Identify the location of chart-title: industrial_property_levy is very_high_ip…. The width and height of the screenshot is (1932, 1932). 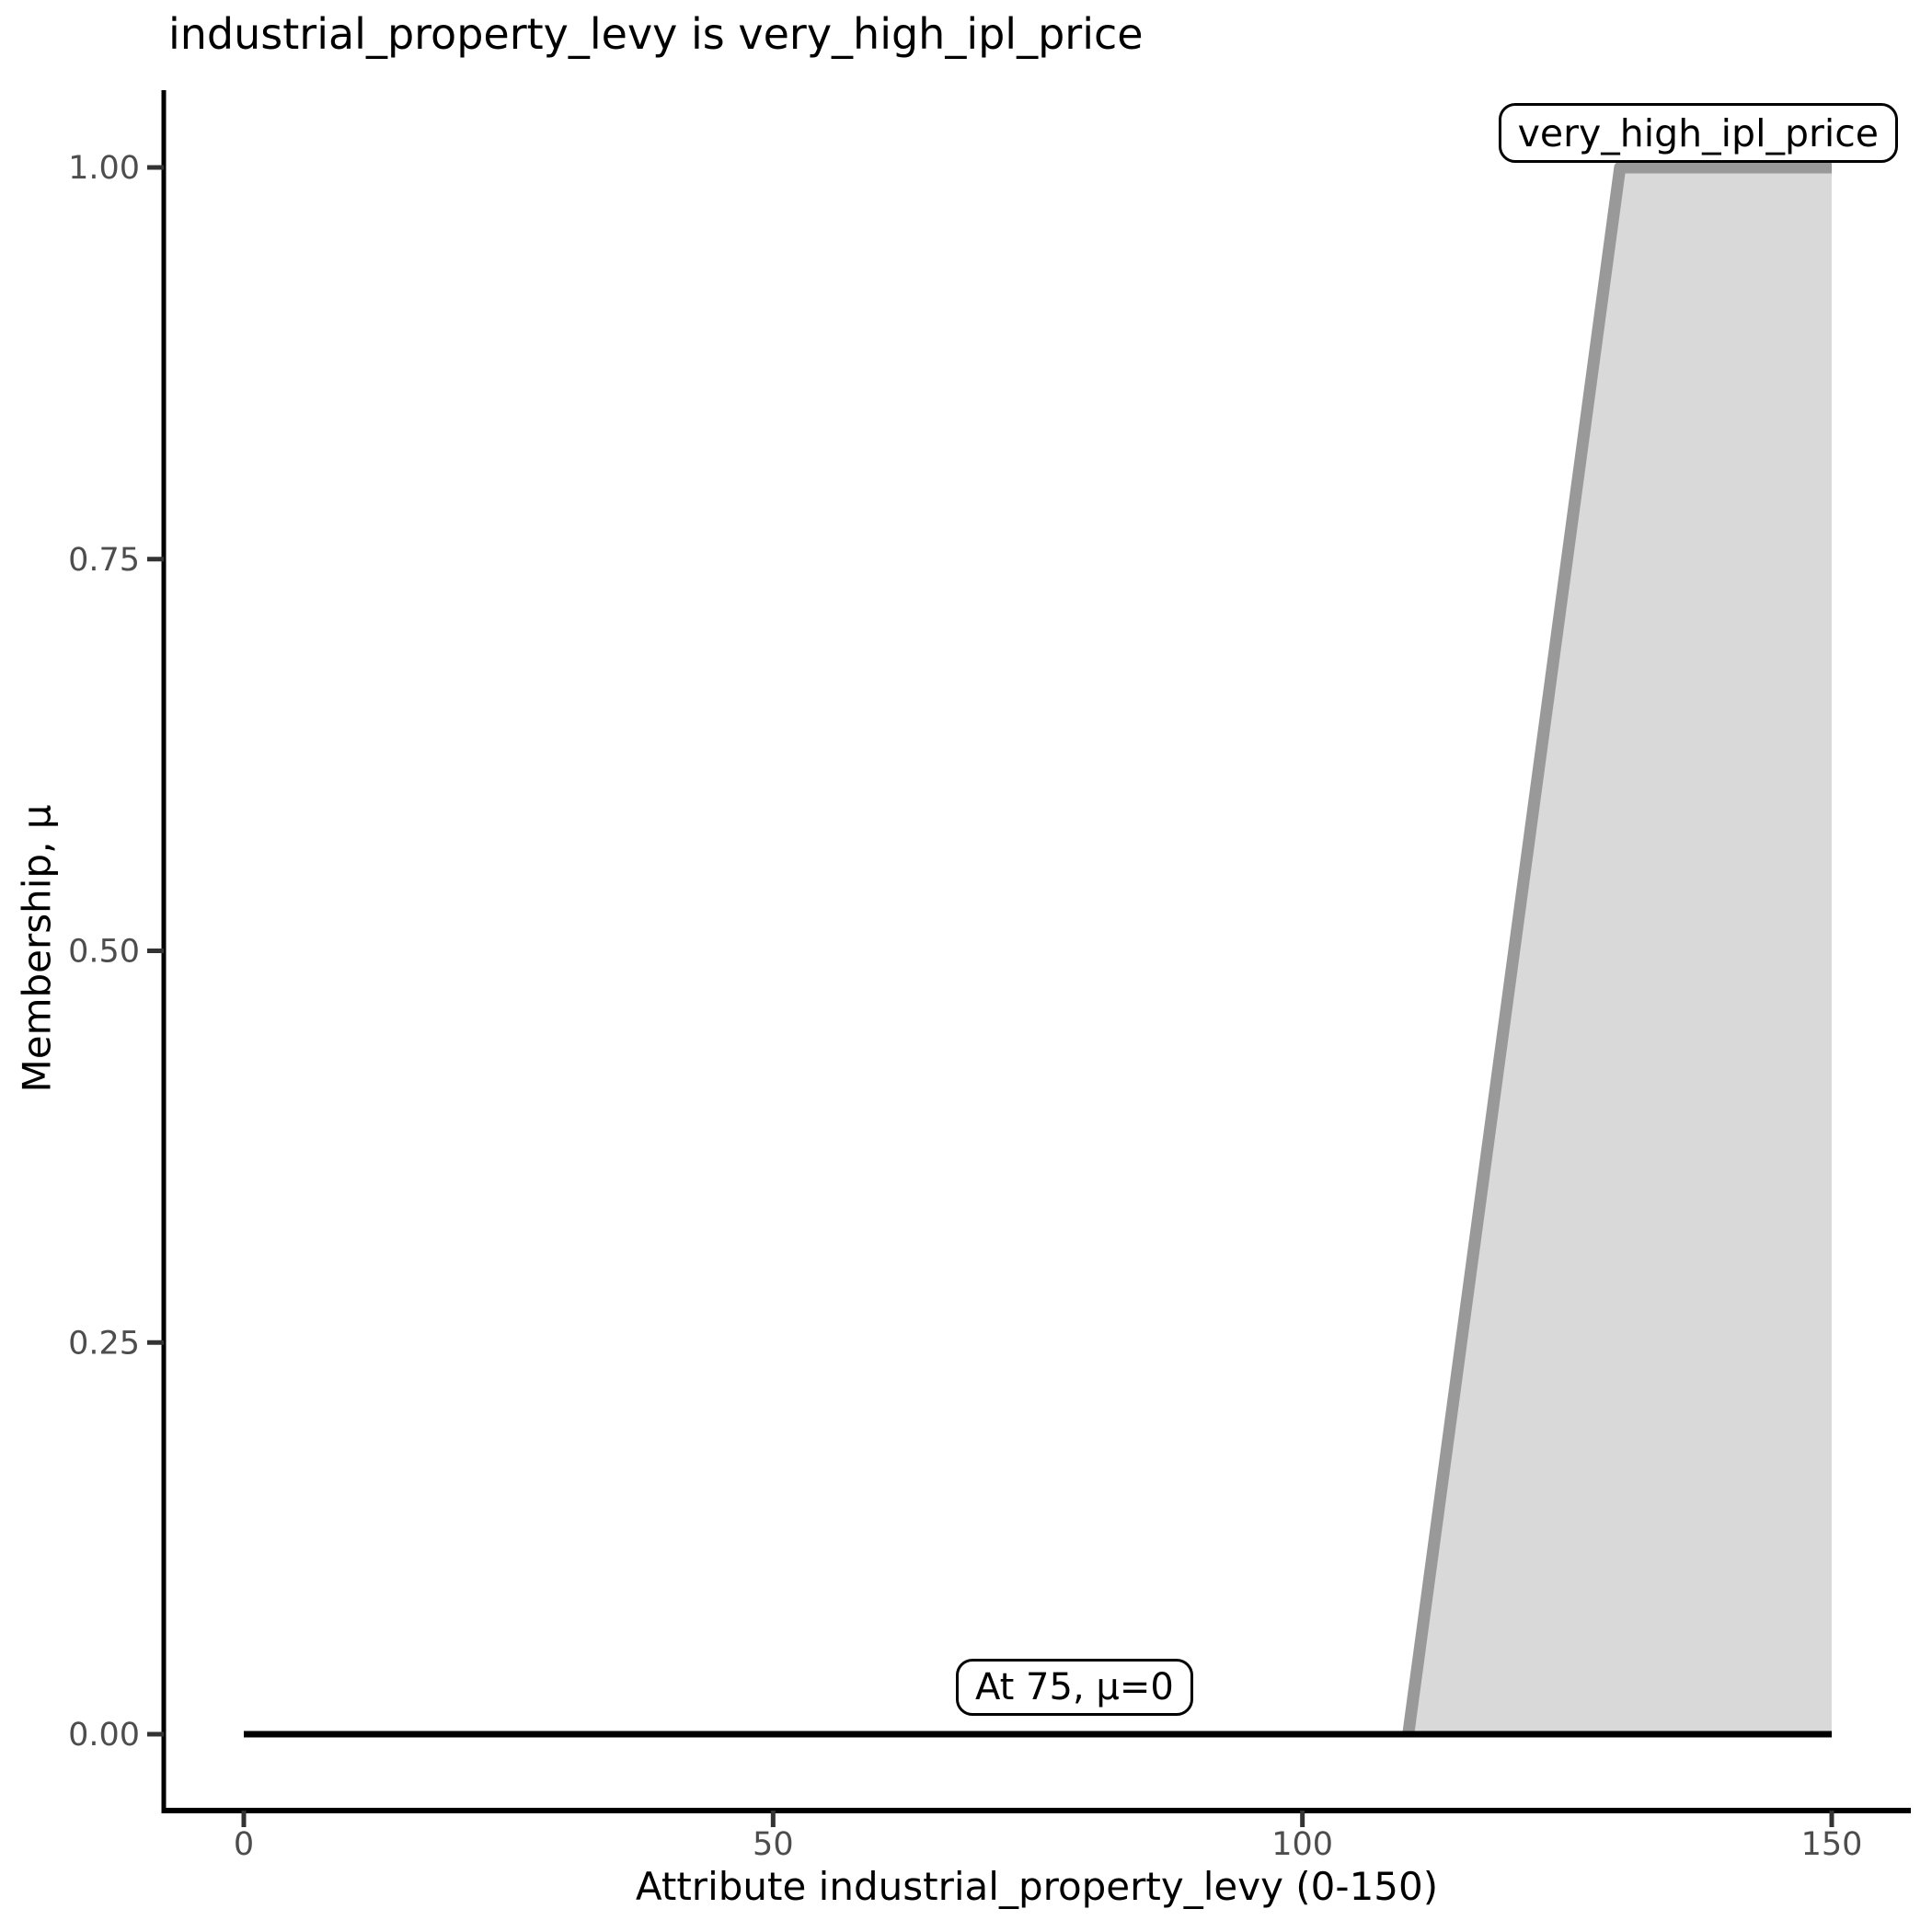
(656, 34).